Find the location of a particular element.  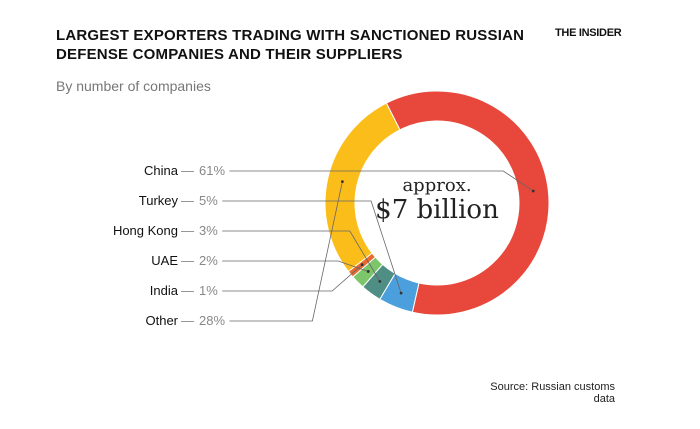

label-name-uae: UAE is located at coordinates (164, 260).